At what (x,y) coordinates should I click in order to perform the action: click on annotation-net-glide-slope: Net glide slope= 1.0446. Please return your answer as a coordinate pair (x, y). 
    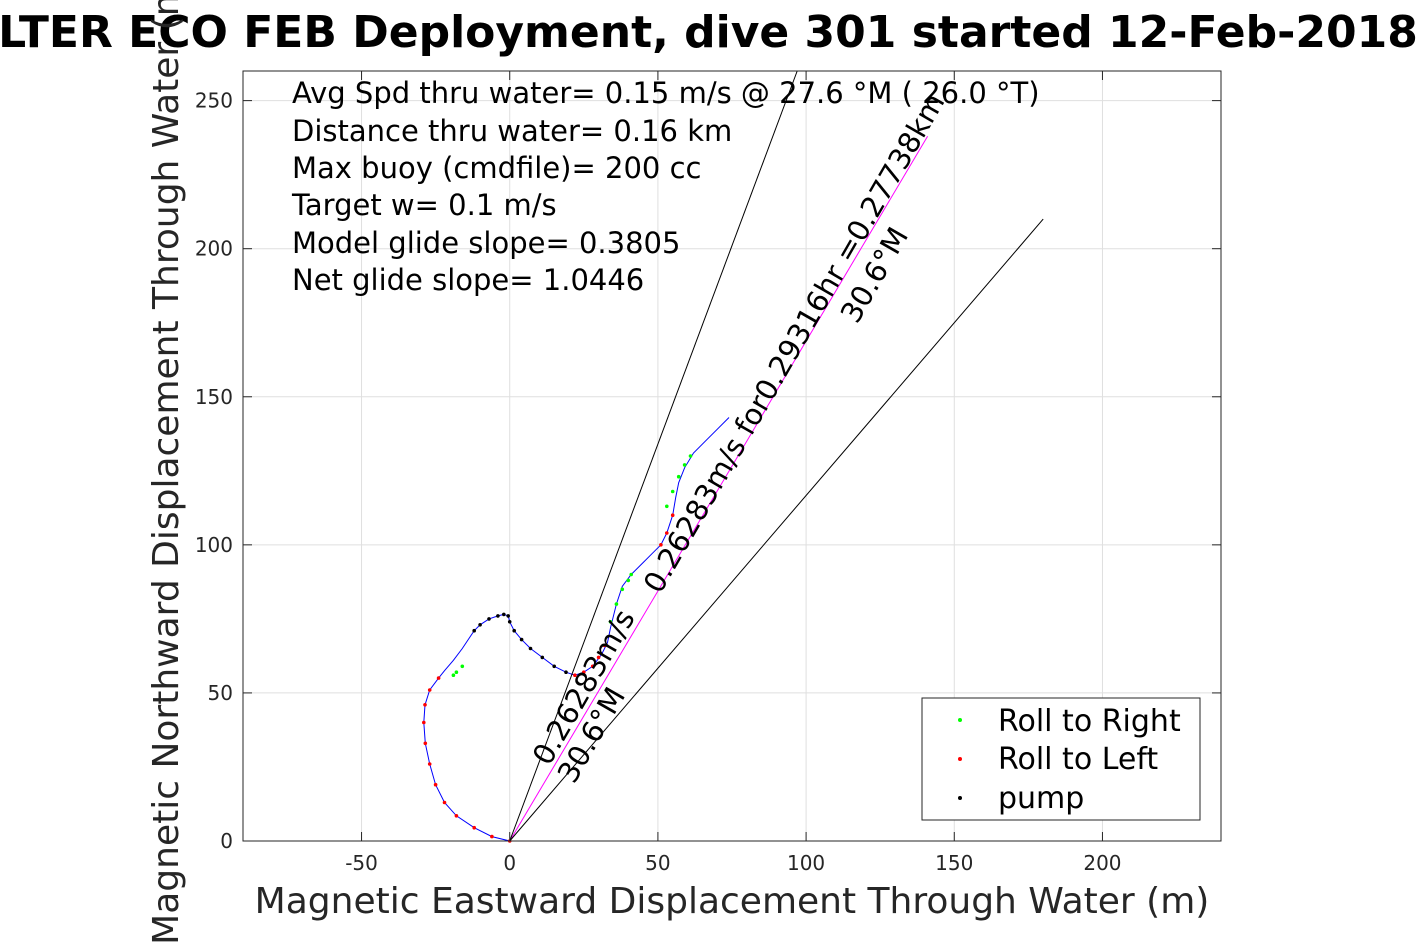
    Looking at the image, I should click on (468, 280).